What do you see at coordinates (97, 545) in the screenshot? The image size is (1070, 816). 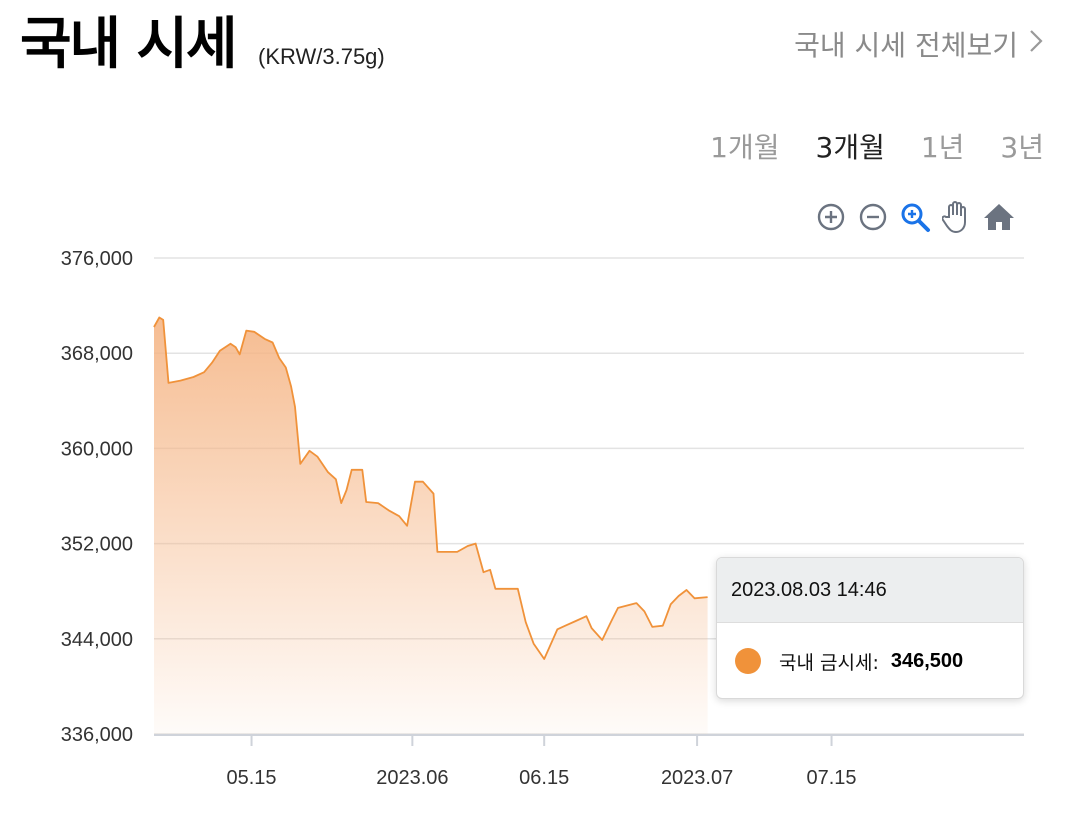 I see `y-tick-label: 352,000` at bounding box center [97, 545].